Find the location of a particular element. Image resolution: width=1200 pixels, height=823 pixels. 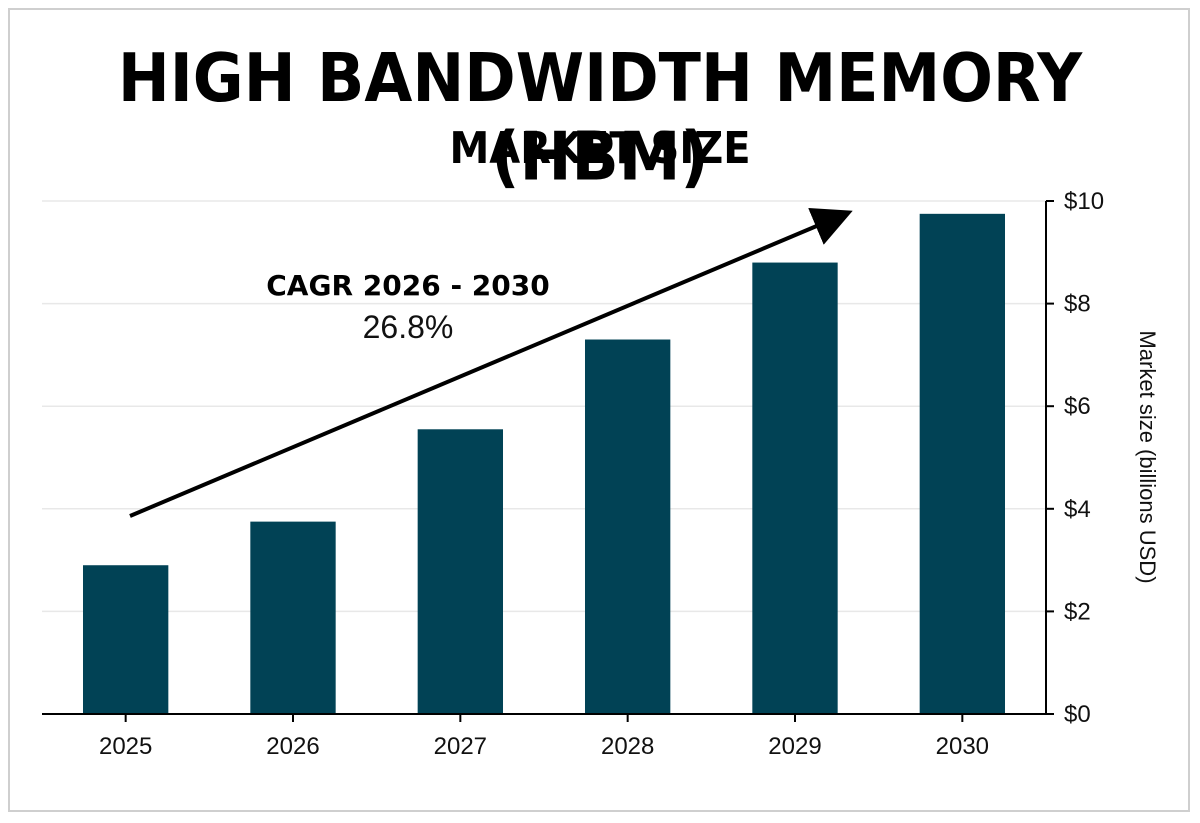

y-tick-label: $6 is located at coordinates (1077, 406).